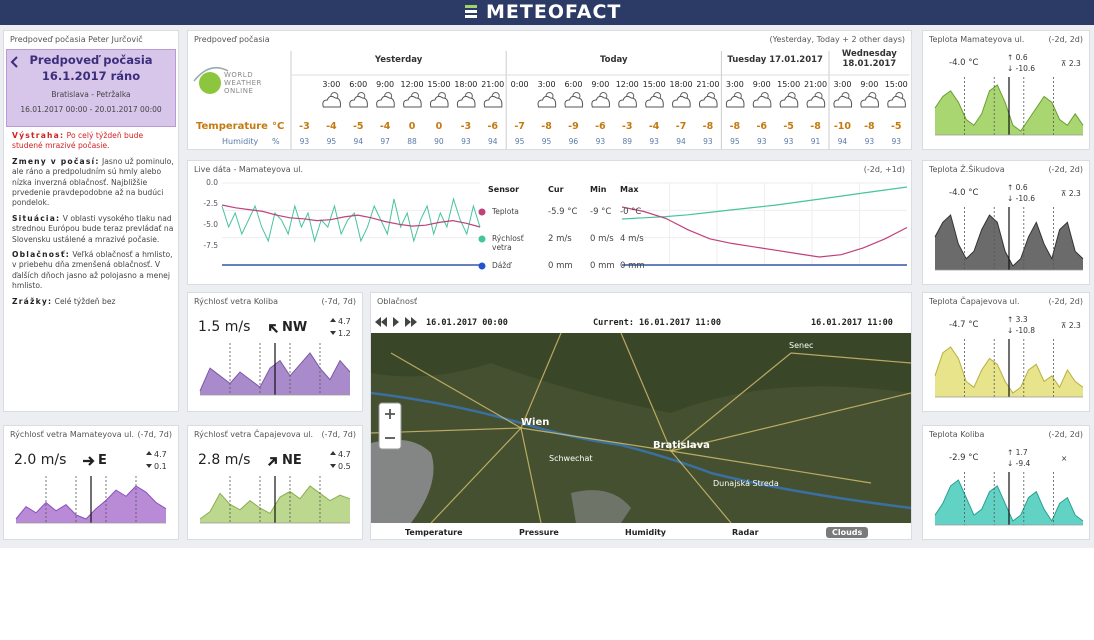 This screenshot has width=1094, height=640. Describe the element at coordinates (1021, 68) in the screenshot. I see `temperature-min: ↓ -10.6` at that location.